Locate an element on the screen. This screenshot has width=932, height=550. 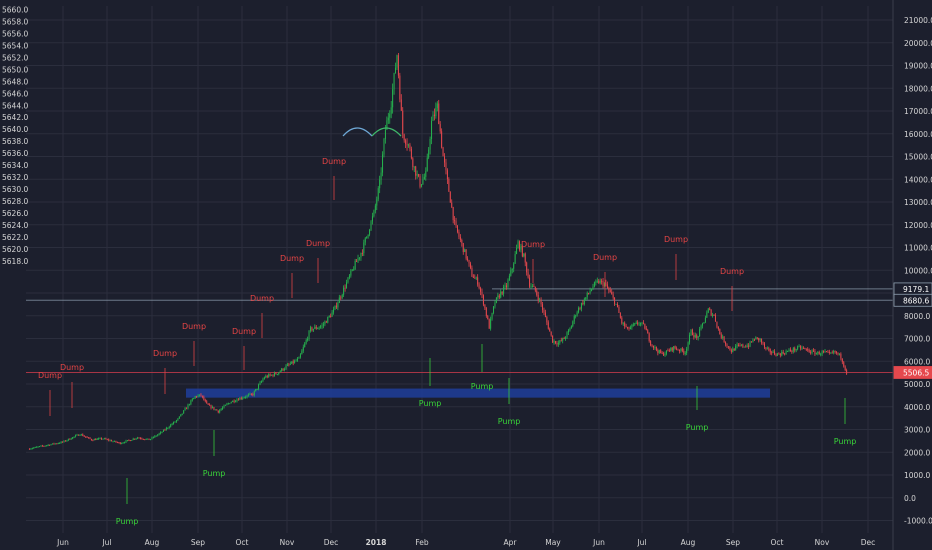
left-axis-tick-label: 5622.0 is located at coordinates (15, 237).